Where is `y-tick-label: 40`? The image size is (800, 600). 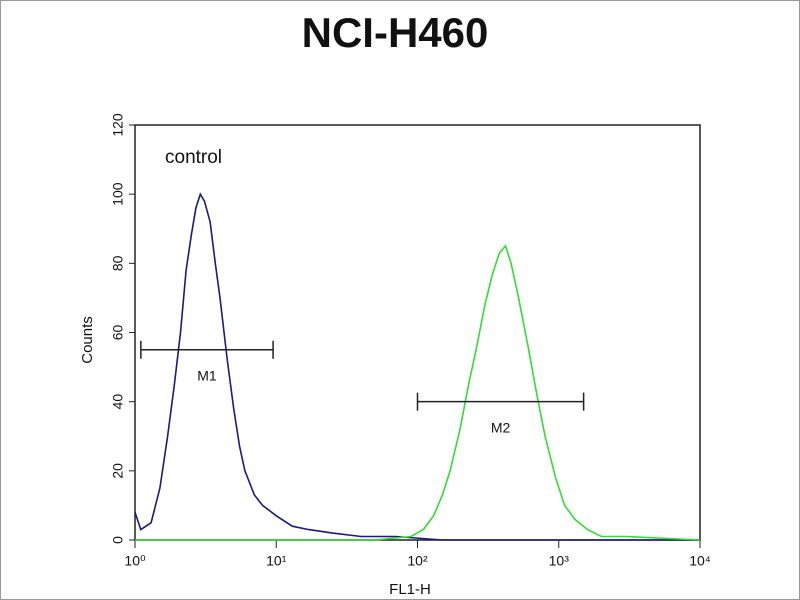
y-tick-label: 40 is located at coordinates (118, 402).